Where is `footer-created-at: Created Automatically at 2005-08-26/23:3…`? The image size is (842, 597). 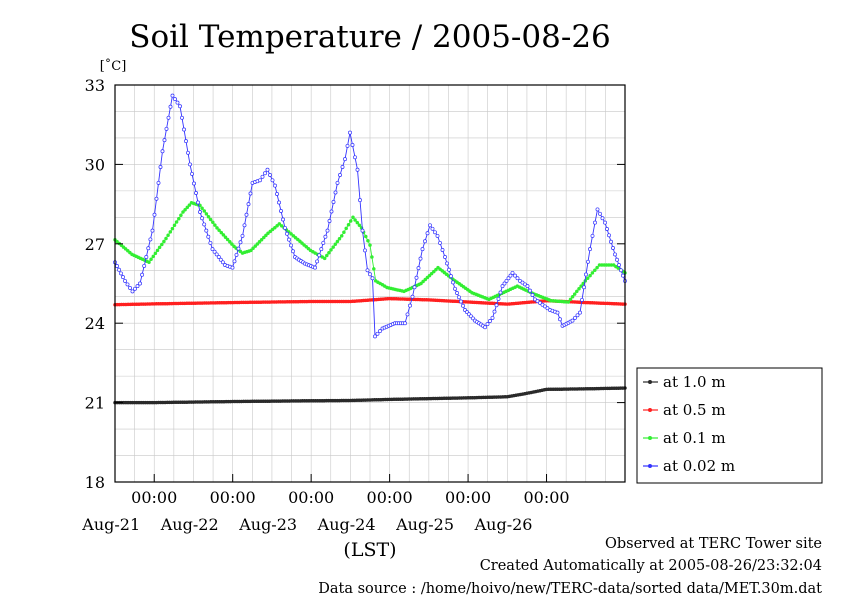 footer-created-at: Created Automatically at 2005-08-26/23:3… is located at coordinates (650, 566).